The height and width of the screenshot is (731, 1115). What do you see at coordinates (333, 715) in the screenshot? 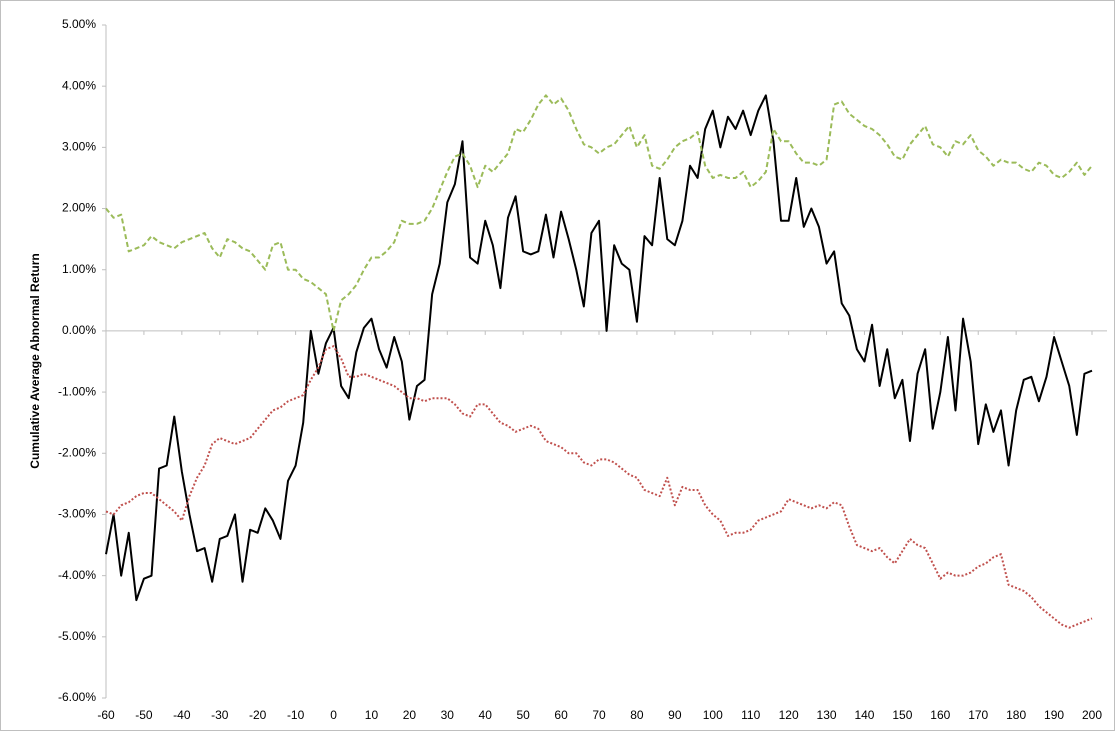
I see `x-tick-label: 0` at bounding box center [333, 715].